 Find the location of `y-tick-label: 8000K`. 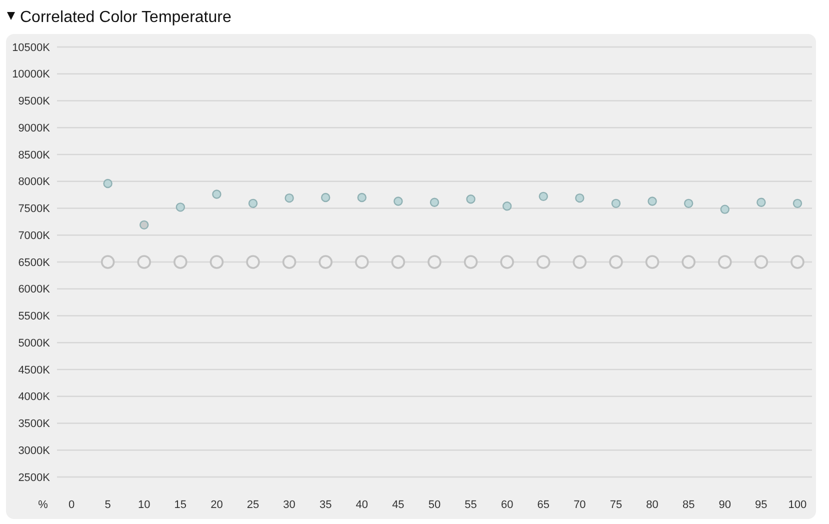

y-tick-label: 8000K is located at coordinates (34, 182).